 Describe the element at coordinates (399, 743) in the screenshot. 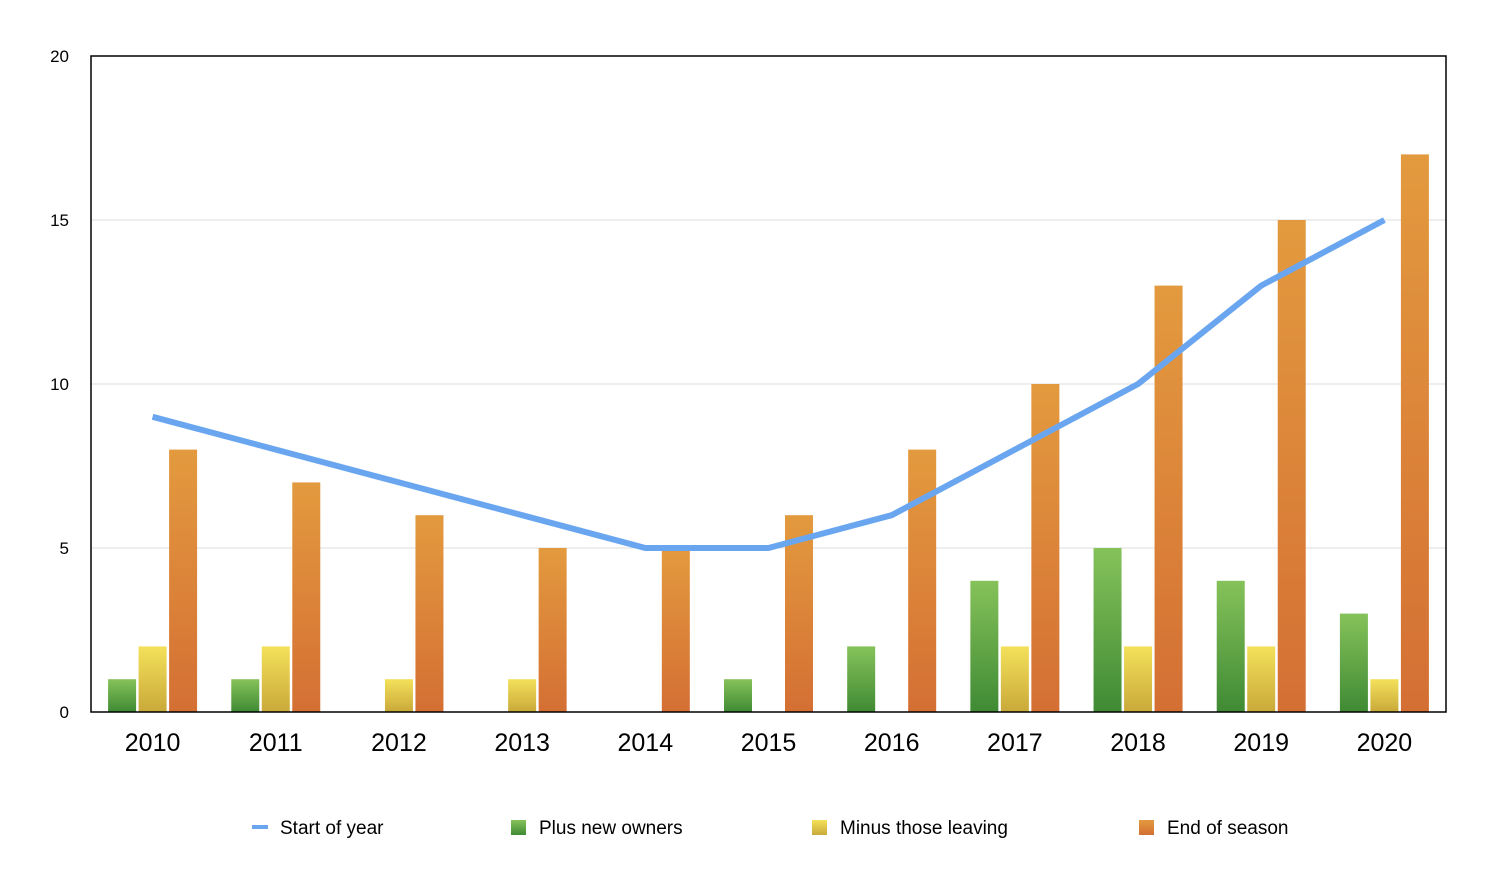

I see `x-tick-label: 2012` at that location.